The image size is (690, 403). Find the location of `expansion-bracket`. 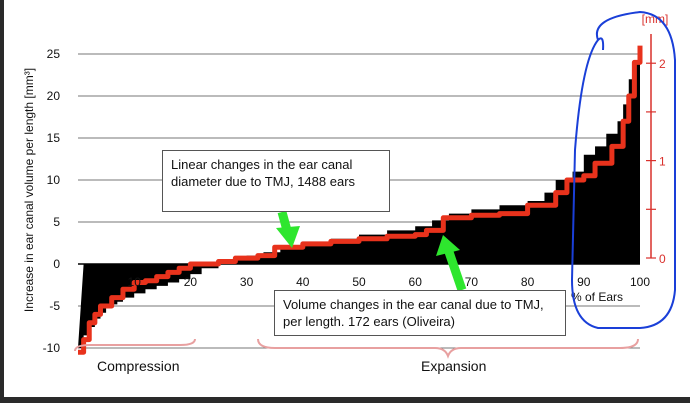

expansion-bracket is located at coordinates (448, 348).